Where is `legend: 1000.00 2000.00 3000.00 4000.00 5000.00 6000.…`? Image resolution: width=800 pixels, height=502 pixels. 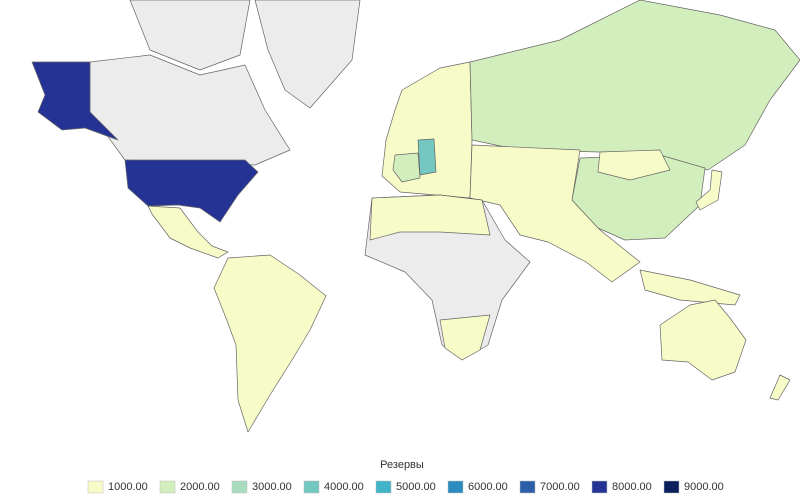 legend: 1000.00 2000.00 3000.00 4000.00 5000.00 6000.… is located at coordinates (405, 487).